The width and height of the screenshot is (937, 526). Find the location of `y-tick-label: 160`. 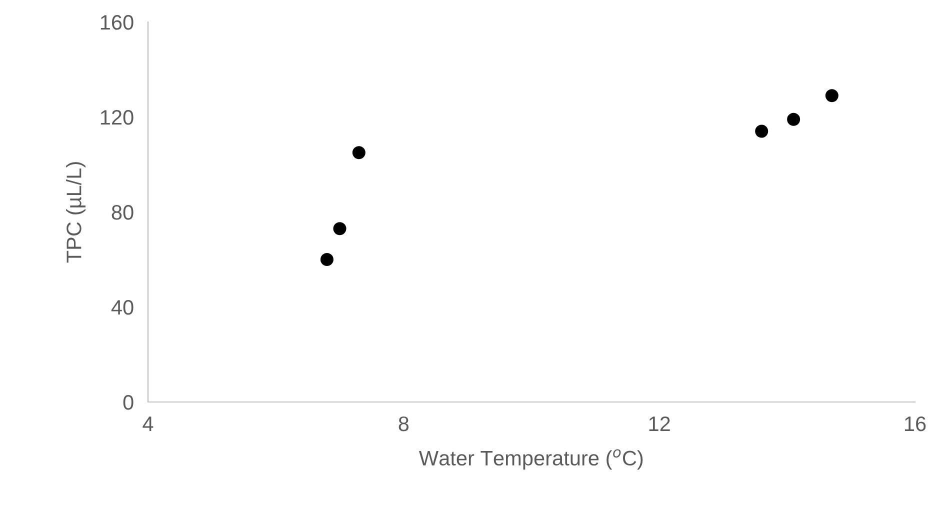

y-tick-label: 160 is located at coordinates (117, 22).